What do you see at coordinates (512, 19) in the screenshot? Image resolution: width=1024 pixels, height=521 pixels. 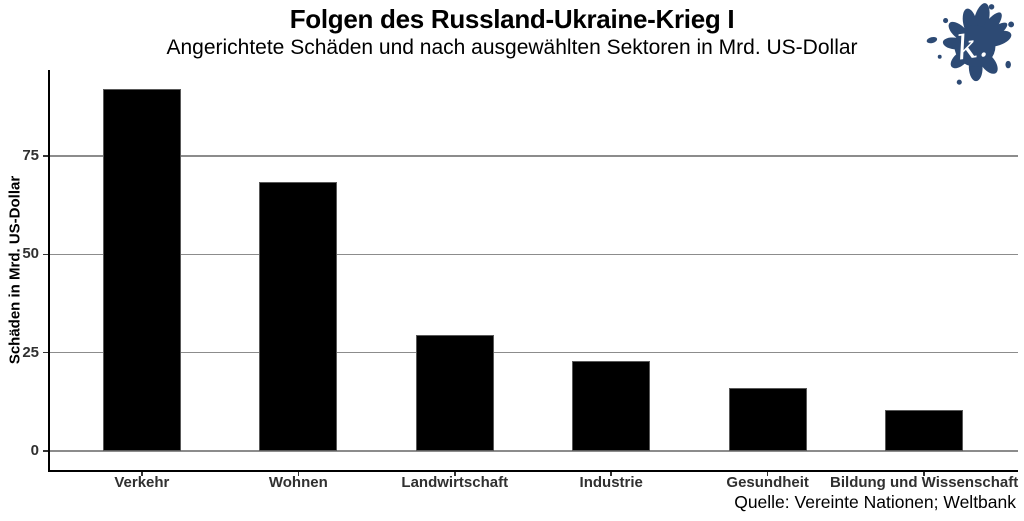 I see `chart-title: Folgen des Russland-Ukraine-Krieg I` at bounding box center [512, 19].